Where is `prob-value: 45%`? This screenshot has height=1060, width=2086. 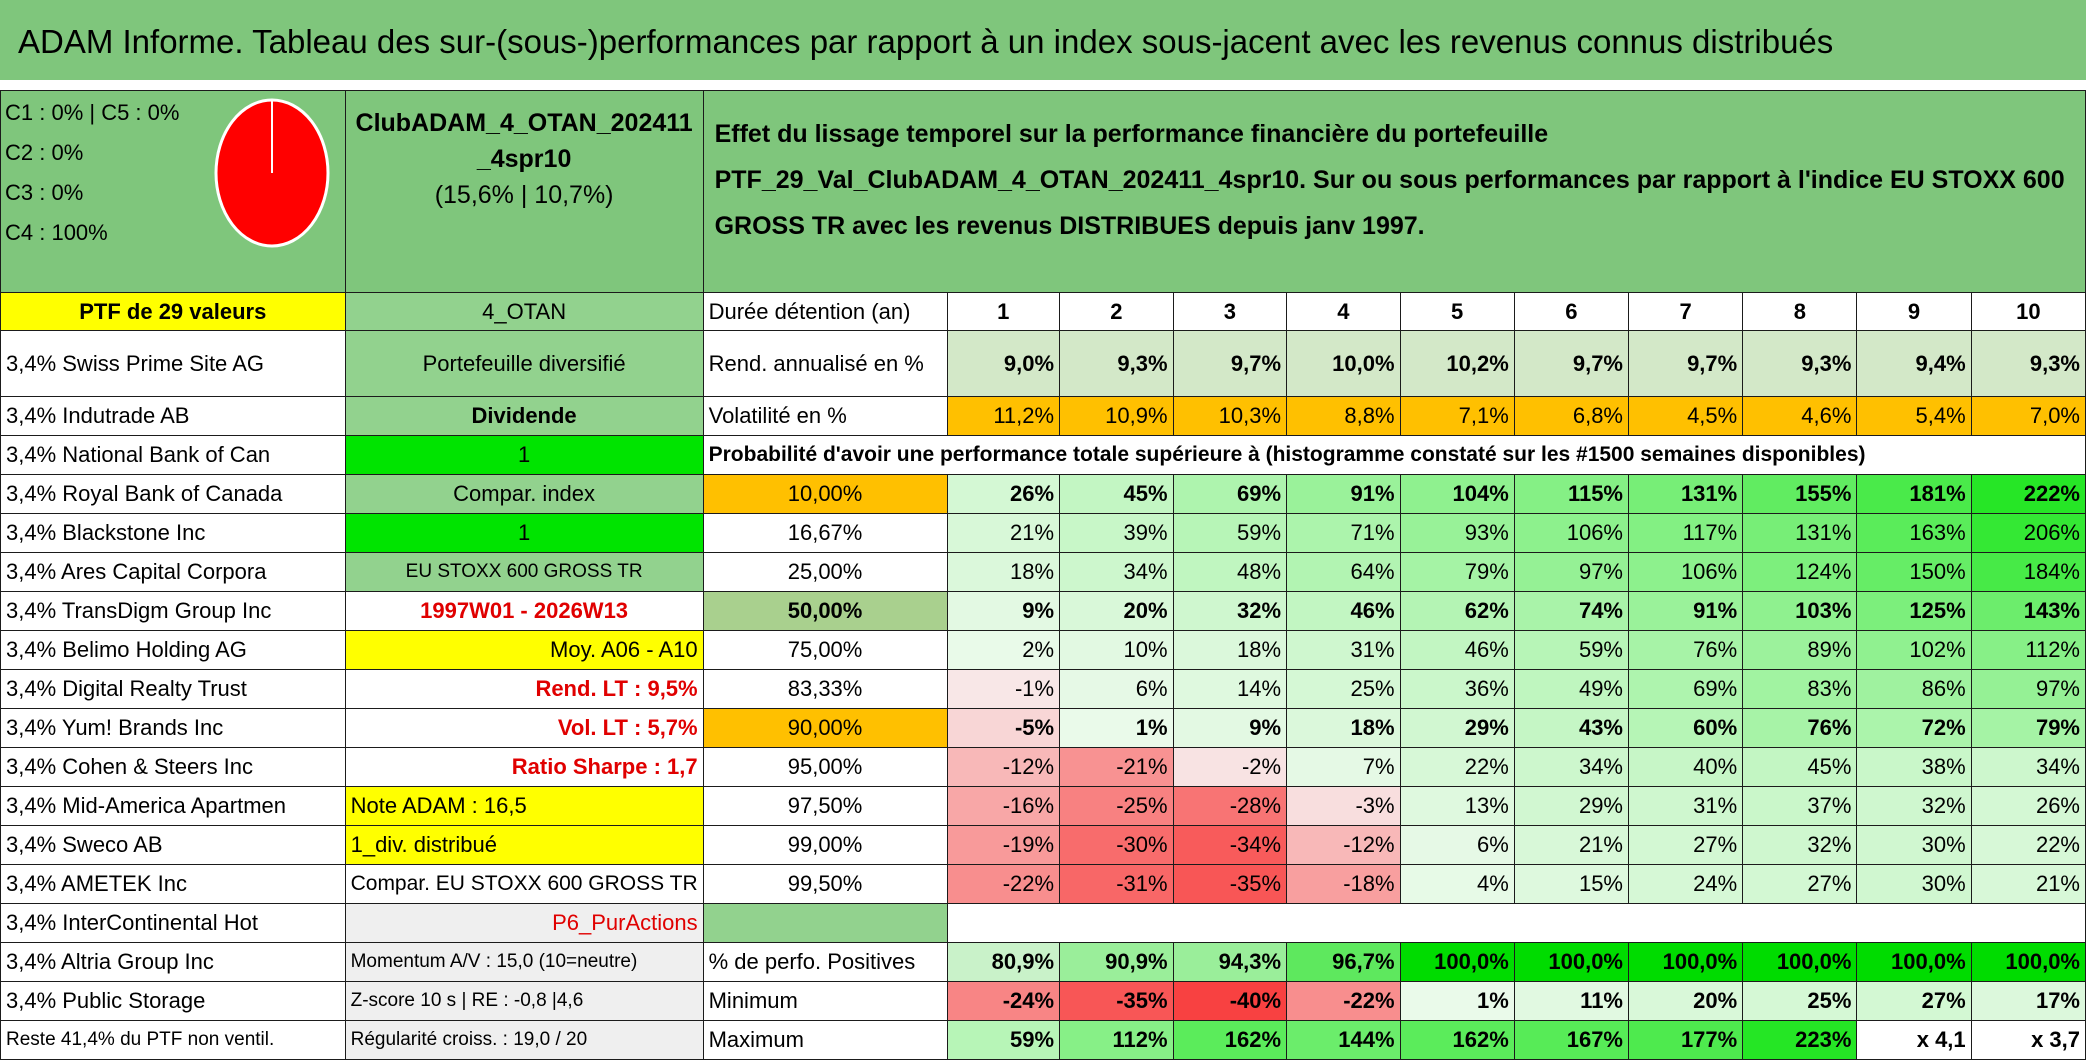
prob-value: 45% is located at coordinates (1116, 494).